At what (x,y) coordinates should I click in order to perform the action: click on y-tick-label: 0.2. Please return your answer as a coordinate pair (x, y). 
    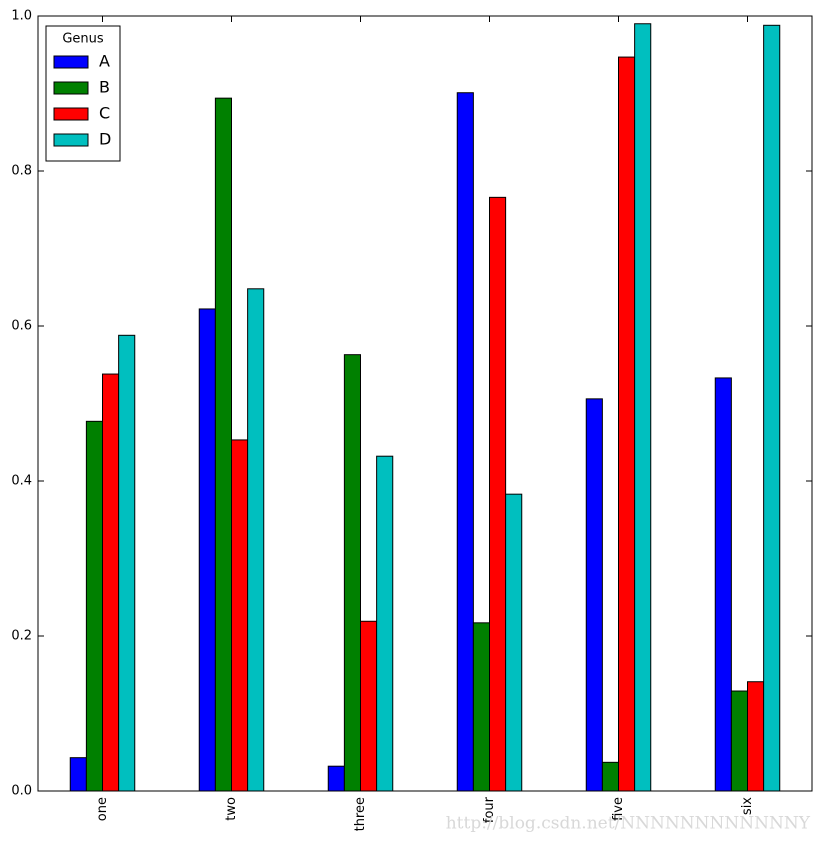
    Looking at the image, I should click on (21, 636).